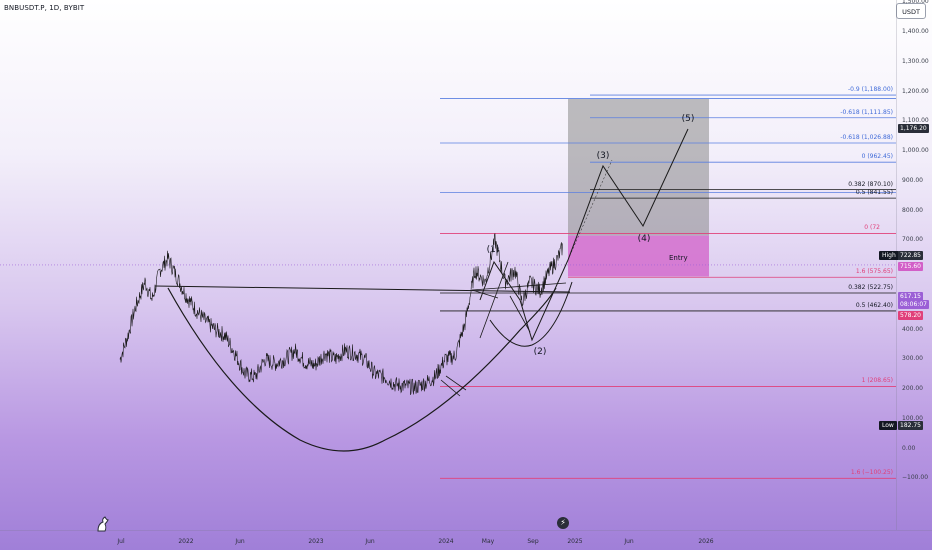  Describe the element at coordinates (874, 272) in the screenshot. I see `fib-level-label: 1.6 (575.65)` at that location.